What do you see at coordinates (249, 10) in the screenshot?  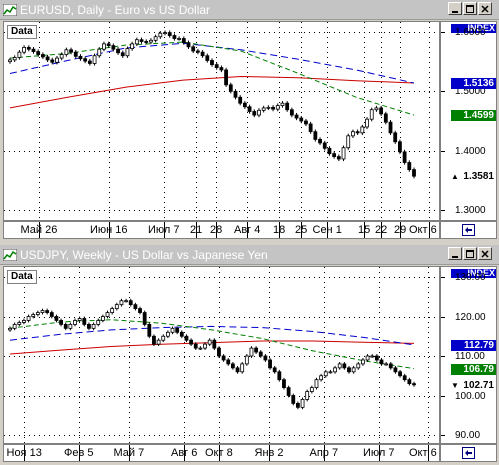 I see `title-bar: EURUSD, Daily - Euro vs US Dollar` at bounding box center [249, 10].